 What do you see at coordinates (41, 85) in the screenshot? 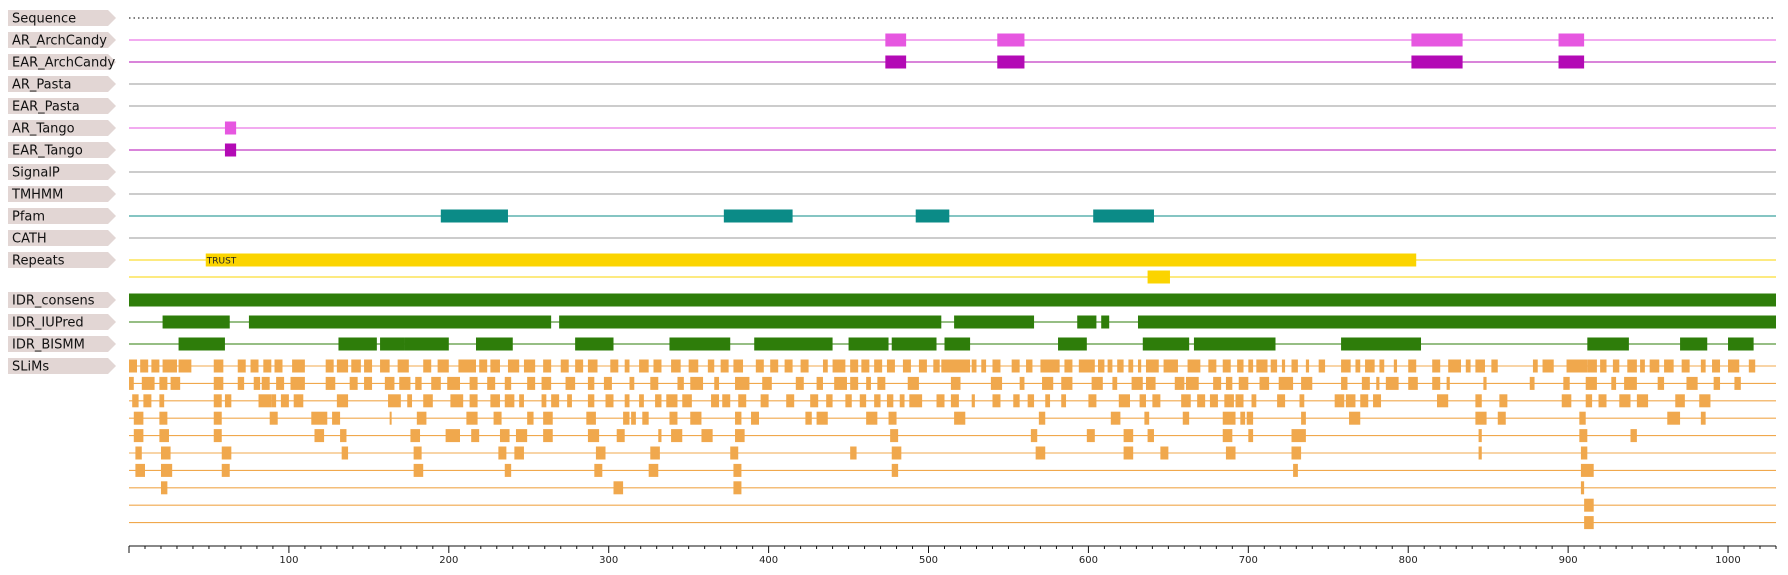
I see `track-label-ar-pasta: AR_Pasta` at bounding box center [41, 85].